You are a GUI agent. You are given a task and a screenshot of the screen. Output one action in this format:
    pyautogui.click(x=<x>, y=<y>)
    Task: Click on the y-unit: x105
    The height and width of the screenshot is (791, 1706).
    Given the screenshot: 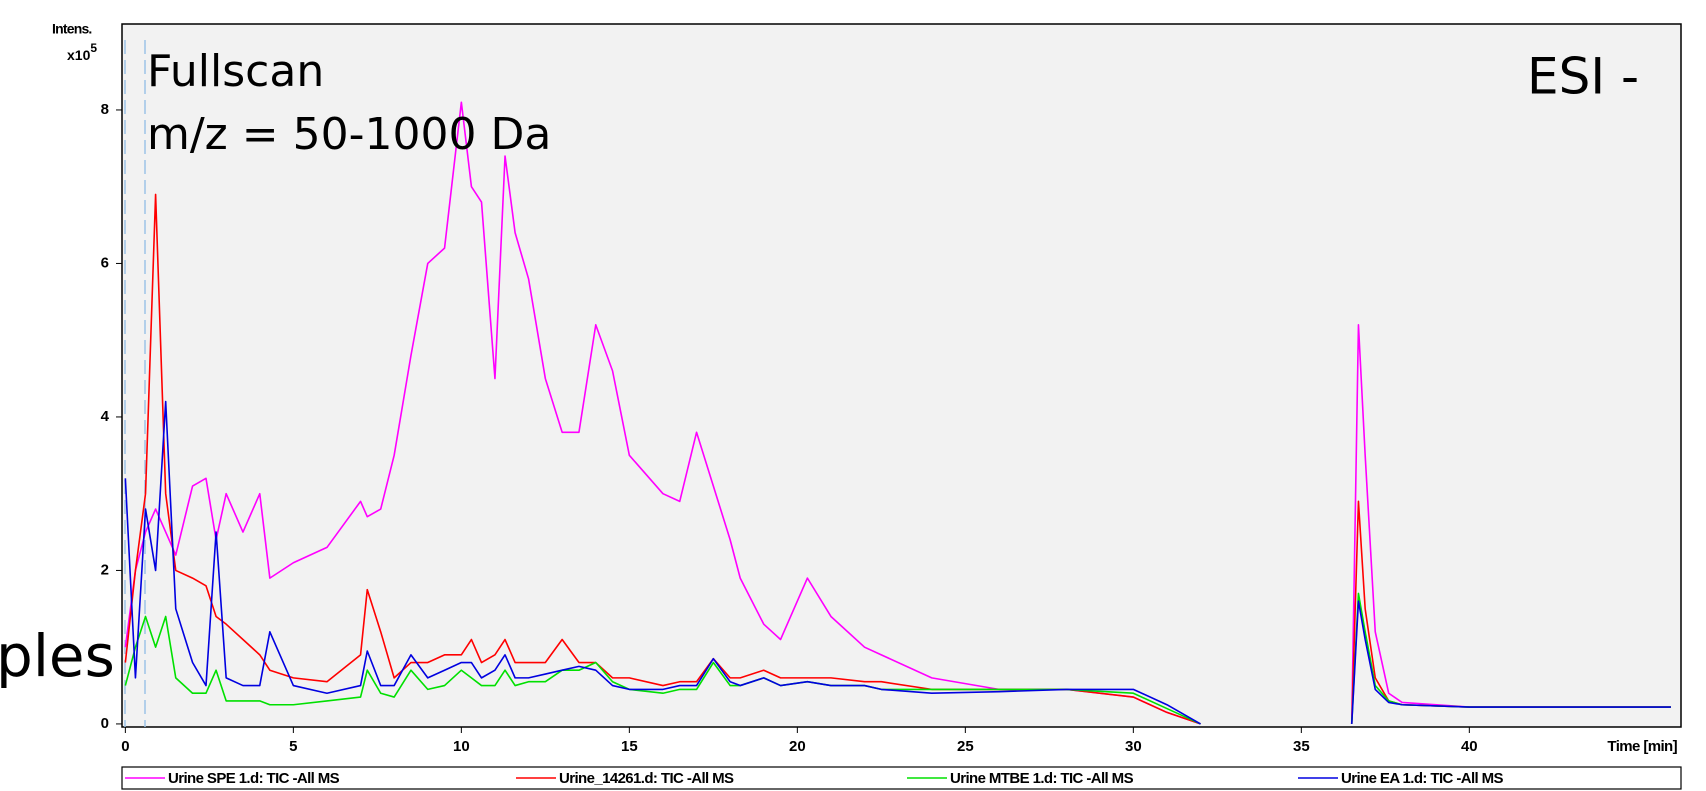 What is the action you would take?
    pyautogui.click(x=82, y=52)
    